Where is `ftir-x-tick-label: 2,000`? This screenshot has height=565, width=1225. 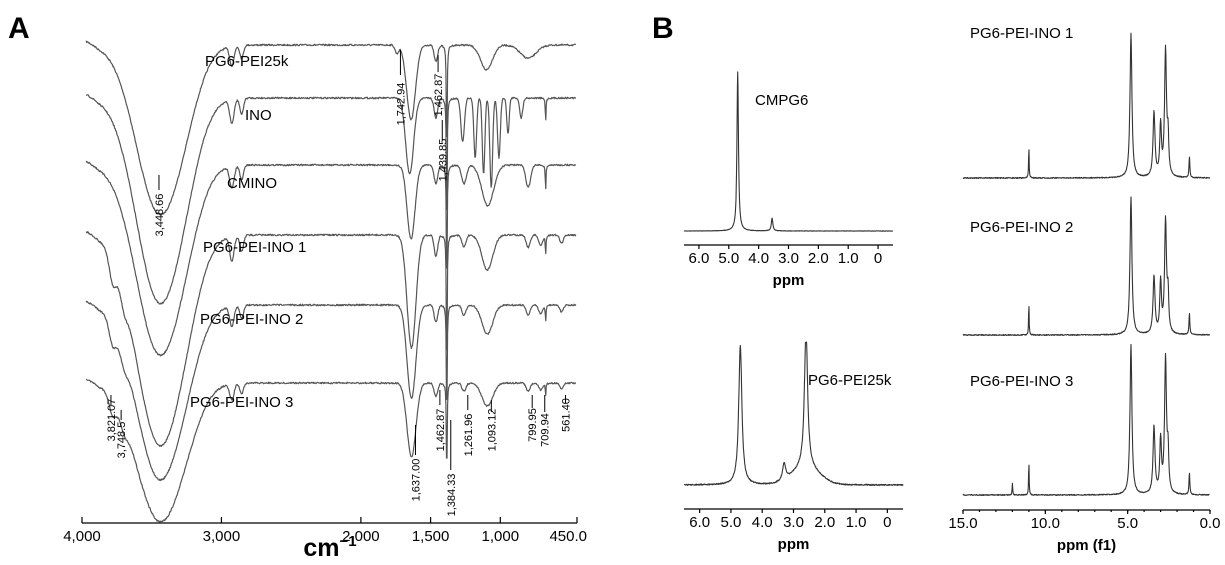
ftir-x-tick-label: 2,000 is located at coordinates (361, 536).